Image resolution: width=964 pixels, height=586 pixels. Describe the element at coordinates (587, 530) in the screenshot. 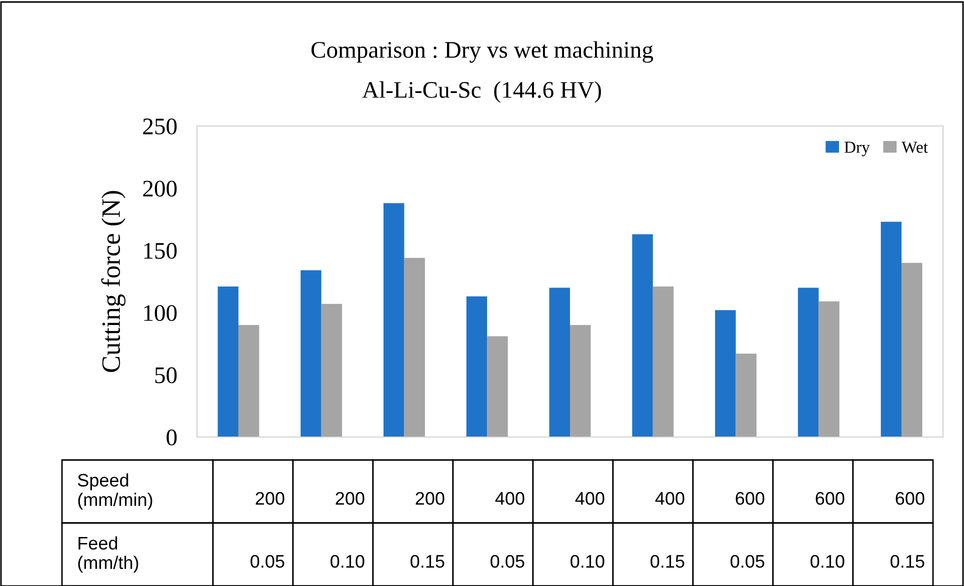

I see `category-label: 400 0.10` at that location.